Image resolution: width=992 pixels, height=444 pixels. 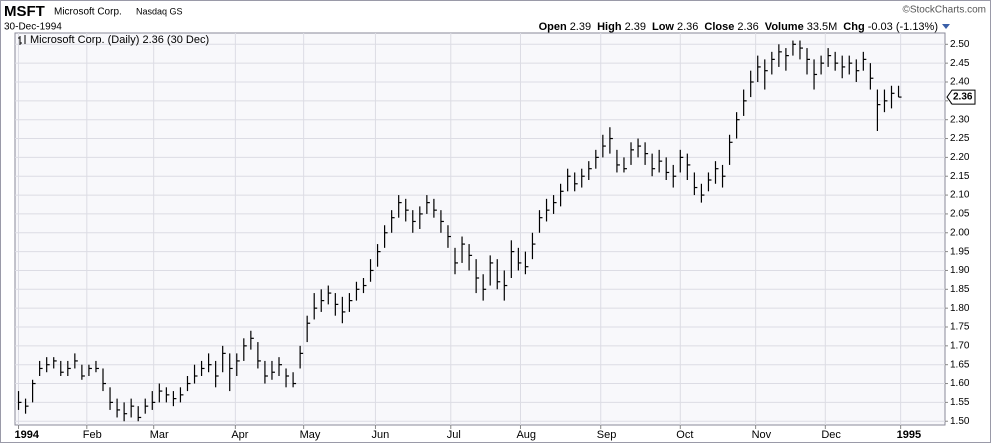 What do you see at coordinates (960, 119) in the screenshot?
I see `y-tick-label: 2.30` at bounding box center [960, 119].